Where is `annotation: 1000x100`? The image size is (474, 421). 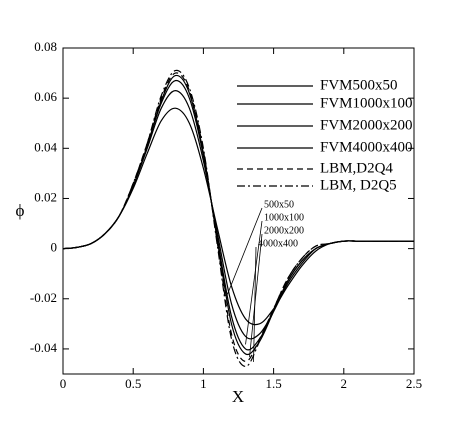
annotation: 1000x100 is located at coordinates (284, 217).